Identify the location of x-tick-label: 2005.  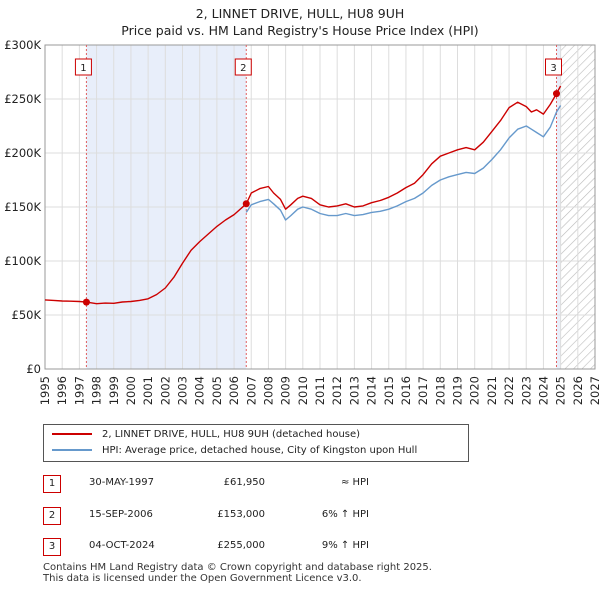
(217, 390).